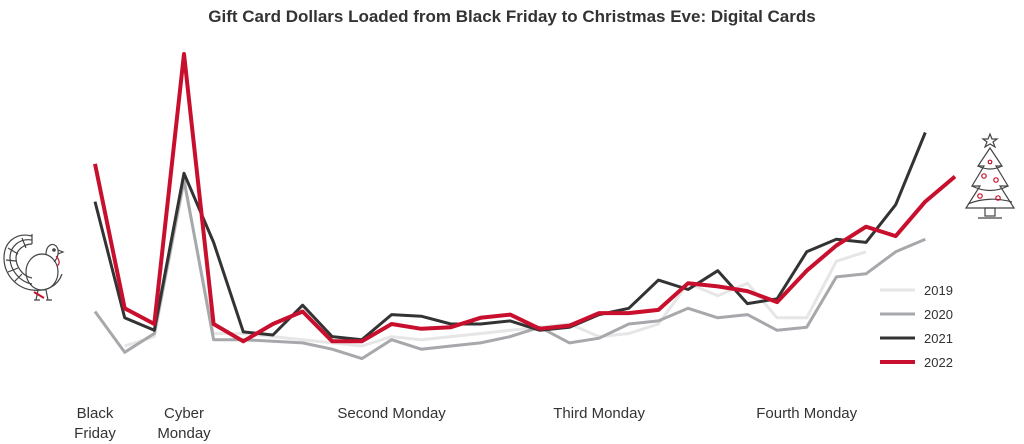 The width and height of the screenshot is (1024, 444). What do you see at coordinates (184, 423) in the screenshot?
I see `x-tick-label: Cyber Monday` at bounding box center [184, 423].